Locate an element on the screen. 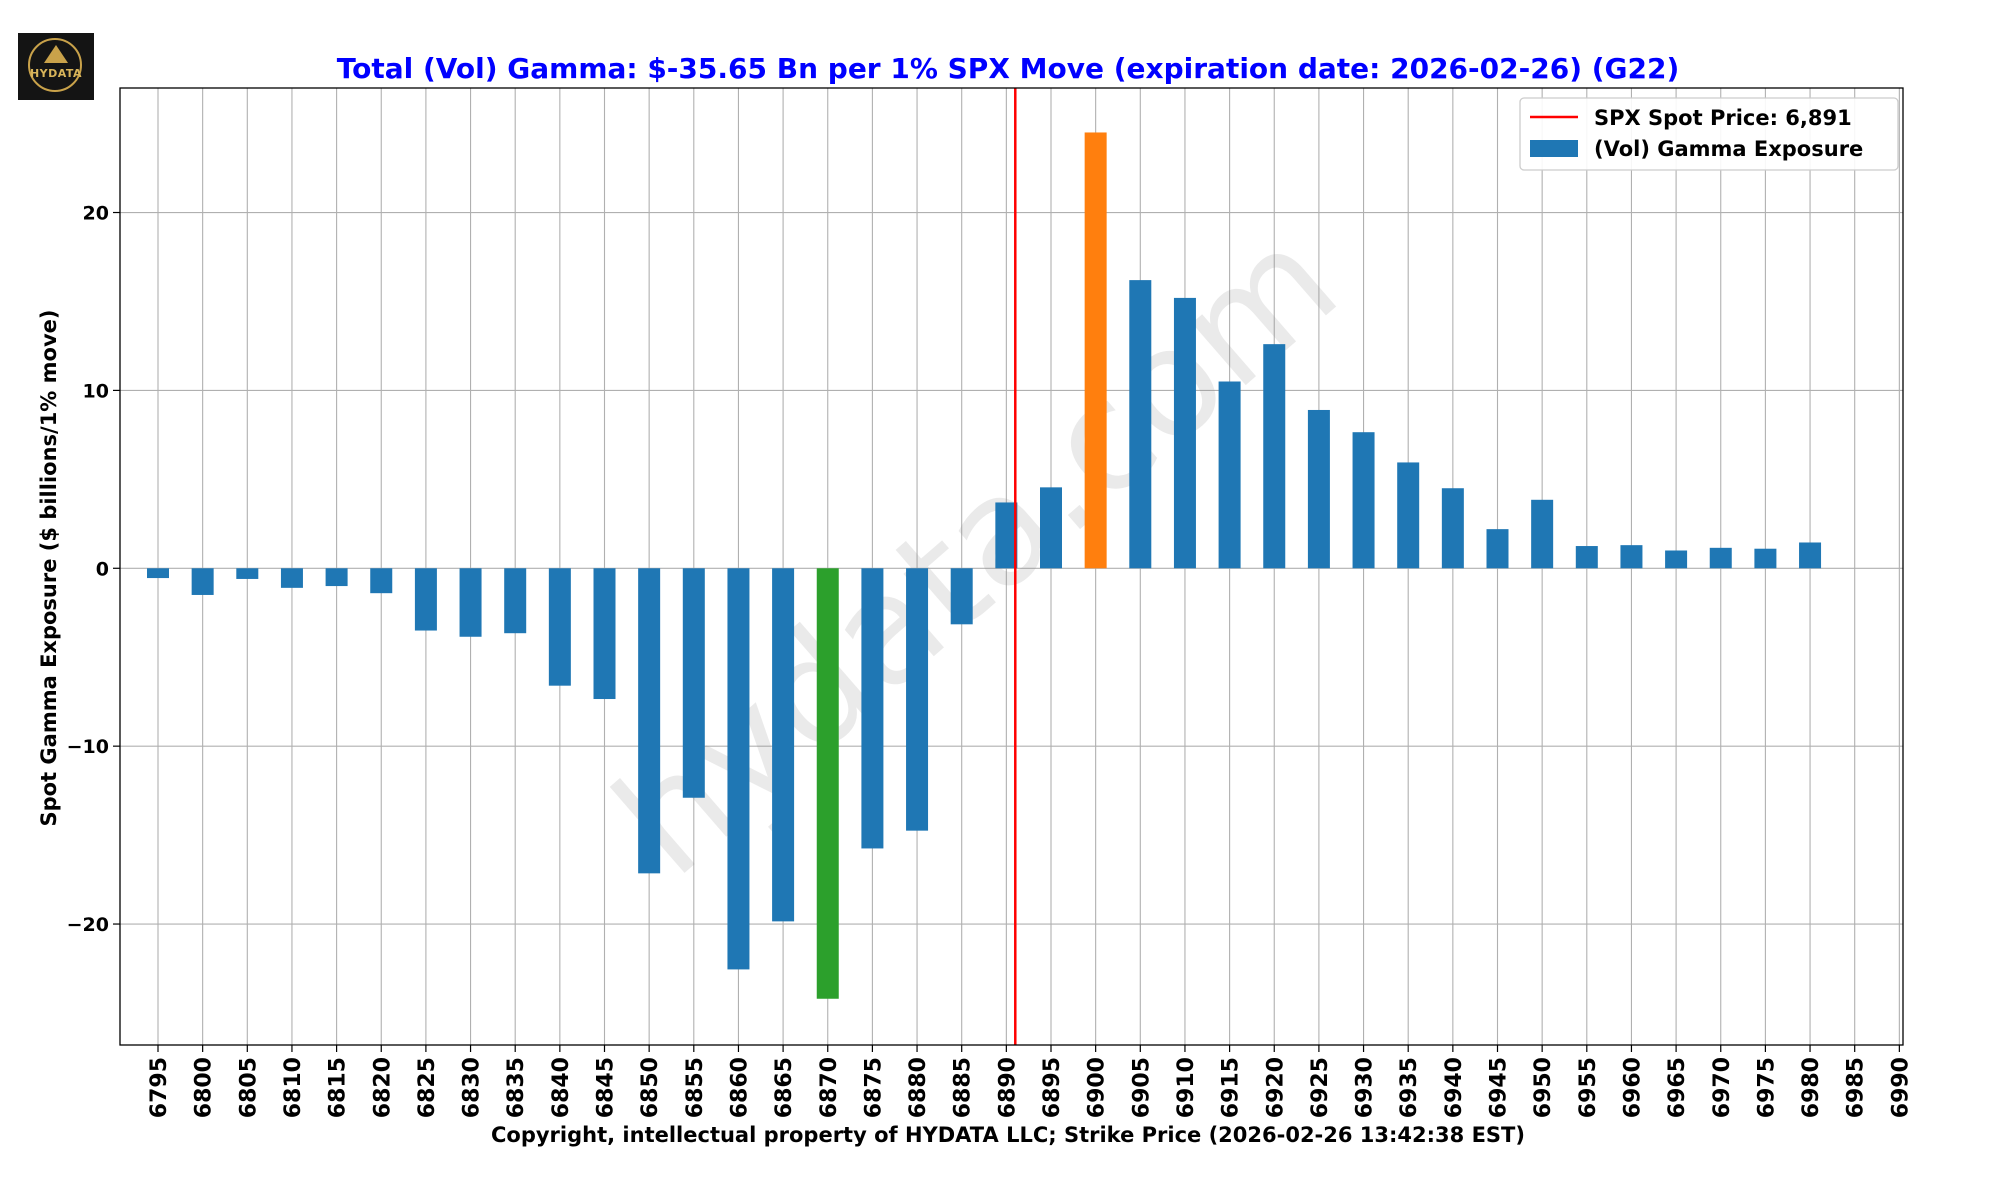  x-tick-label: 6830 is located at coordinates (472, 1087).